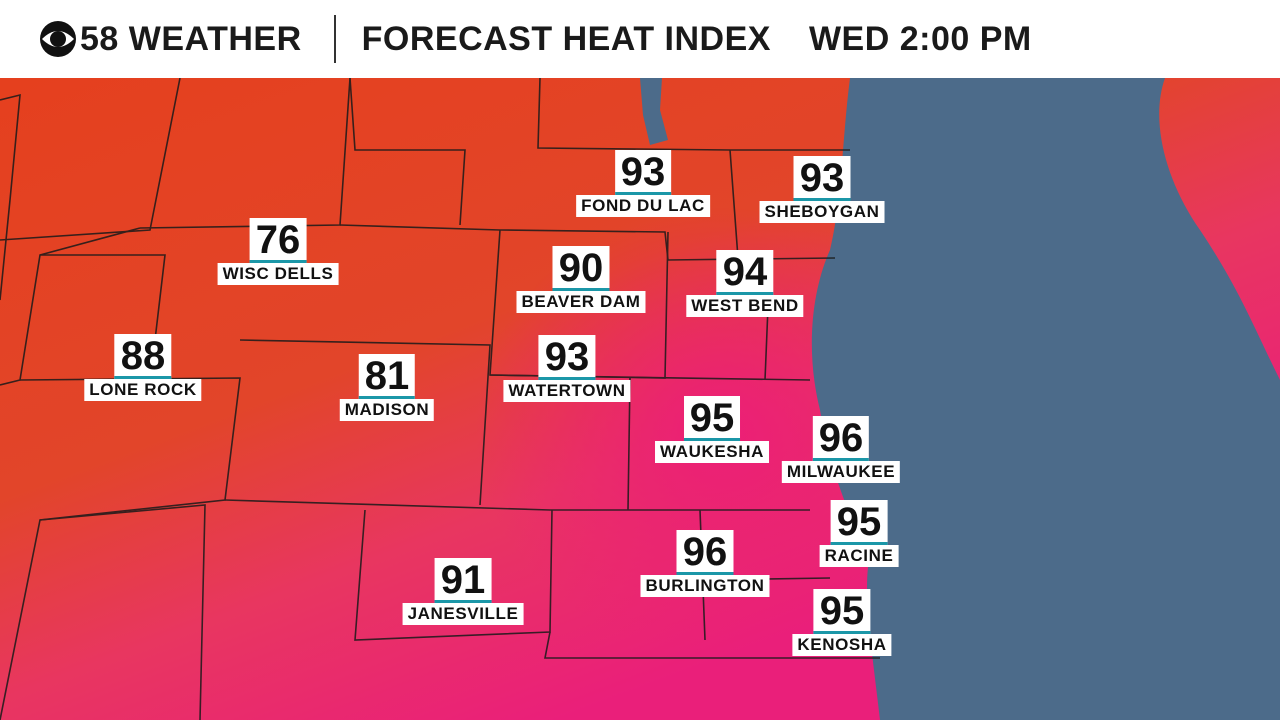 Image resolution: width=1280 pixels, height=720 pixels. I want to click on city-label: 81 MADISON, so click(387, 387).